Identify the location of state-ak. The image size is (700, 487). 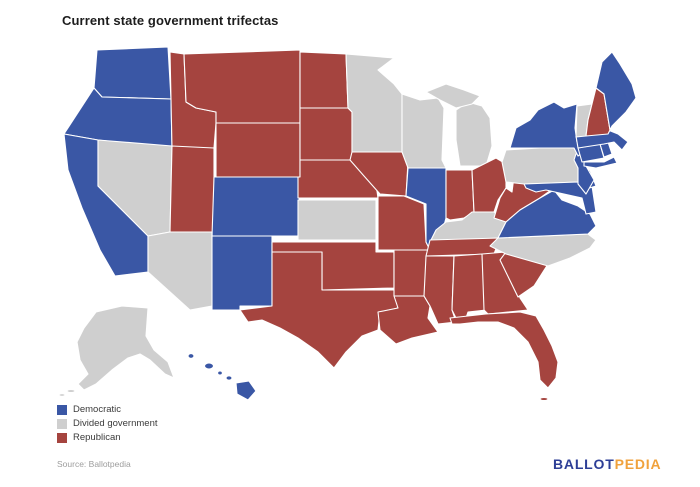
(116, 351).